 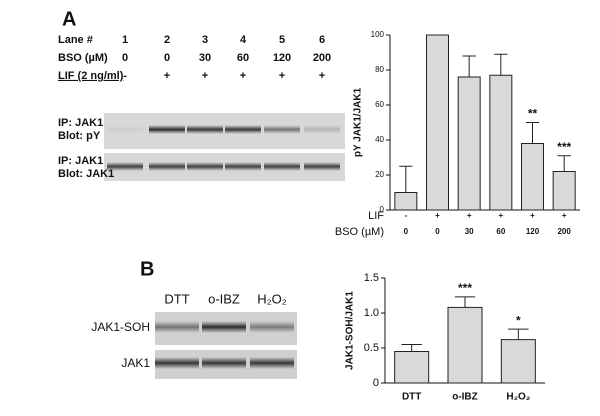 What do you see at coordinates (378, 34) in the screenshot?
I see `y-tick-label: 100` at bounding box center [378, 34].